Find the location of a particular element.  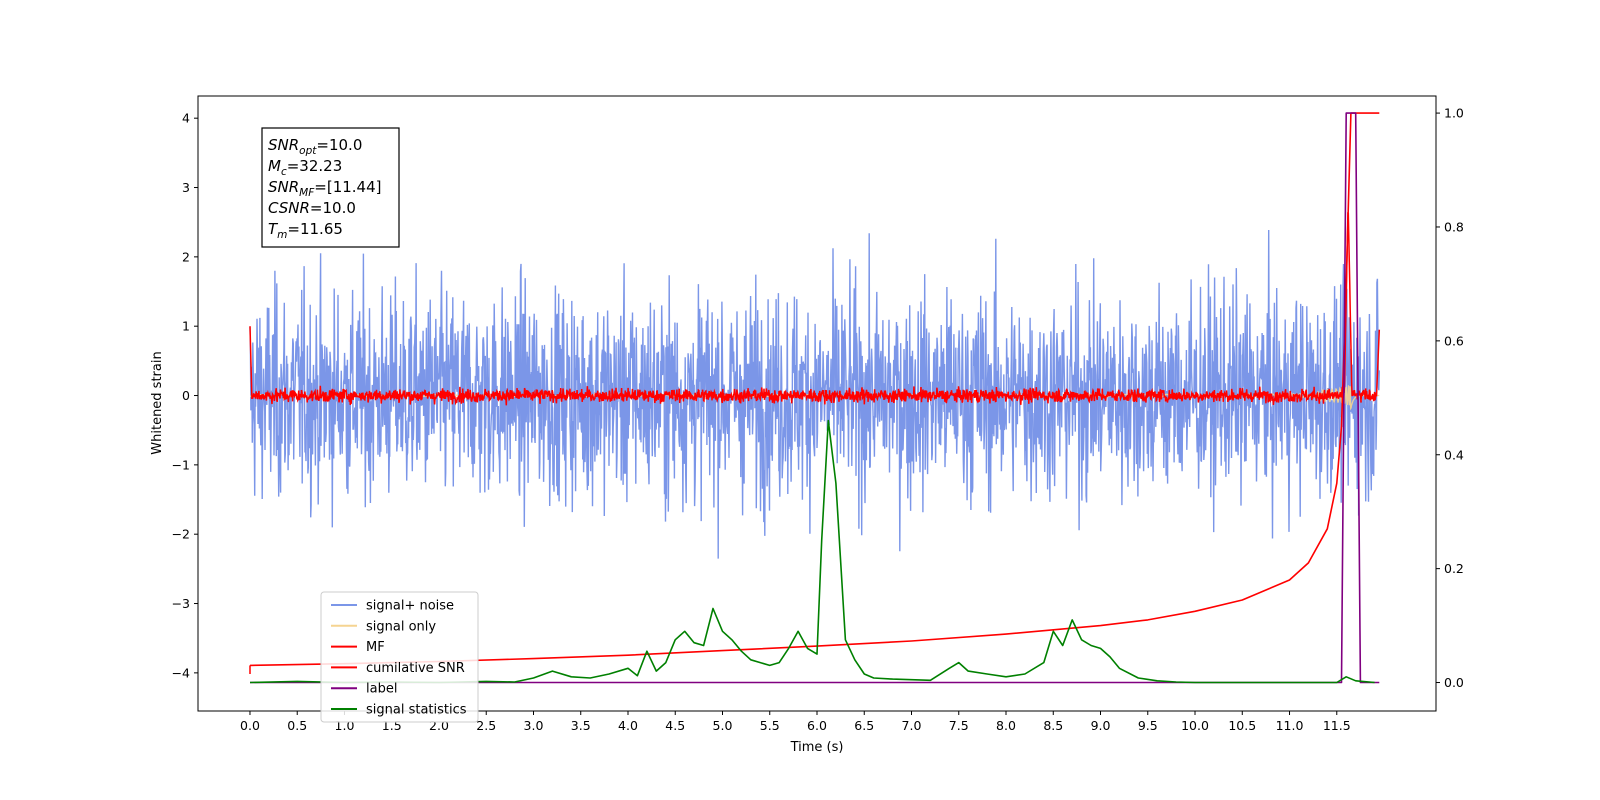

info-line-text: SNRopt=10.0 is located at coordinates (315, 146).